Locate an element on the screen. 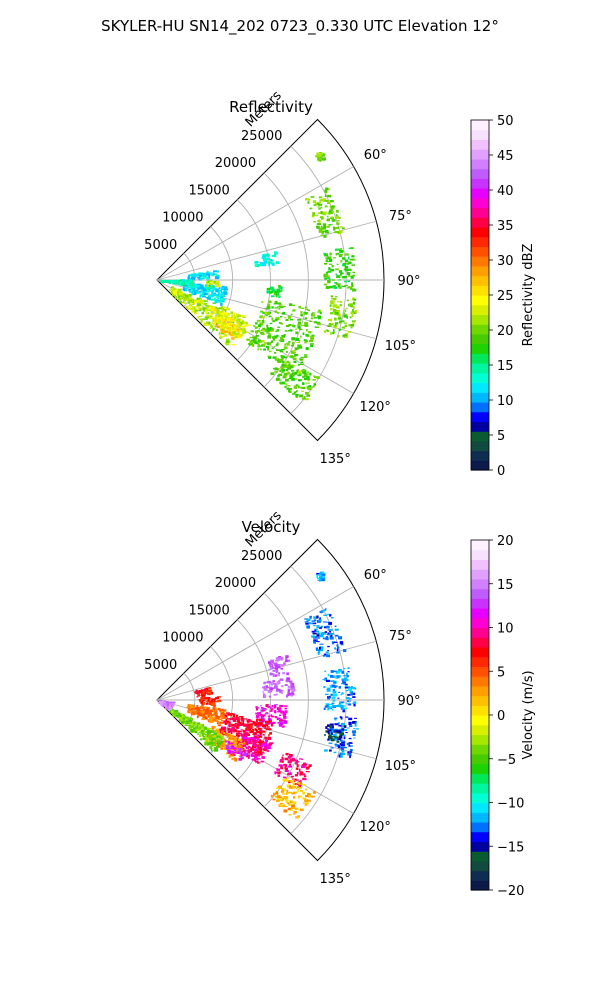 The image size is (600, 1000). colorbar-tick-label: −15 is located at coordinates (510, 847).